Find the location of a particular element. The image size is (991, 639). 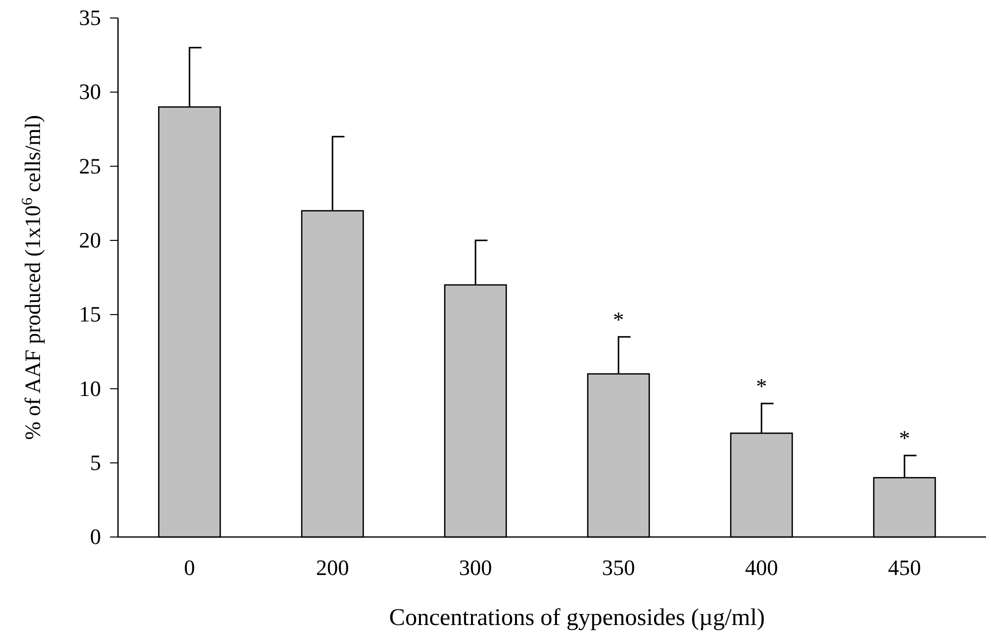

y-tick-label: 10 is located at coordinates (90, 388).